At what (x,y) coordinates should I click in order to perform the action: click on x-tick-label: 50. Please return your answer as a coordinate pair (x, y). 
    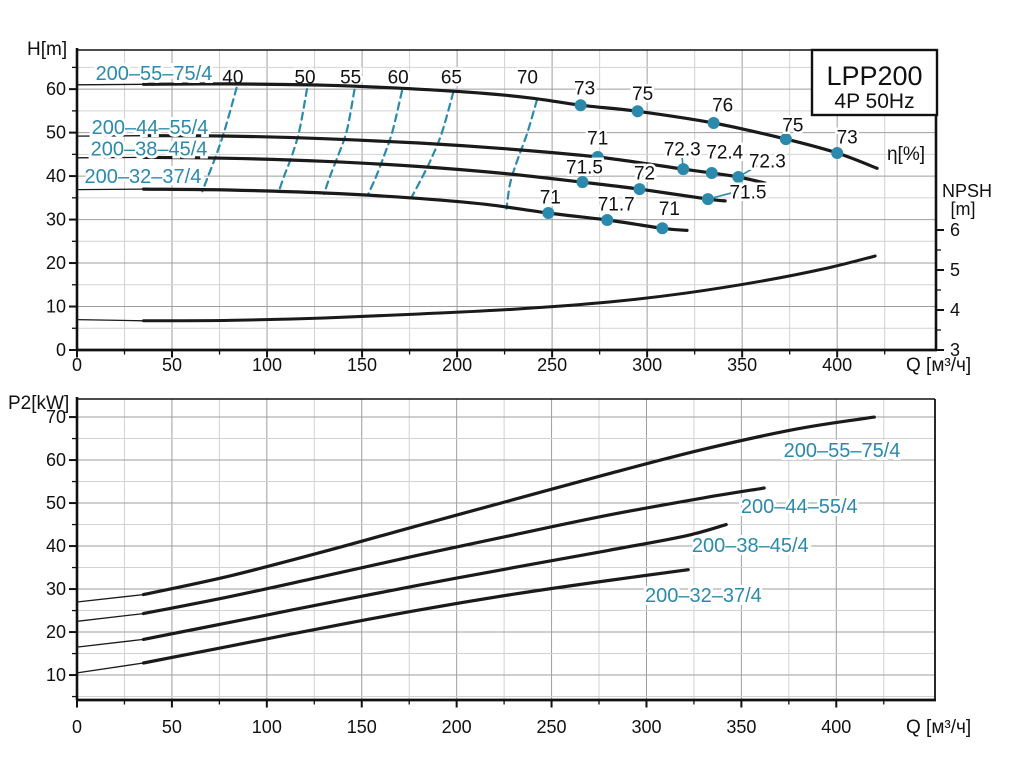
    Looking at the image, I should click on (172, 365).